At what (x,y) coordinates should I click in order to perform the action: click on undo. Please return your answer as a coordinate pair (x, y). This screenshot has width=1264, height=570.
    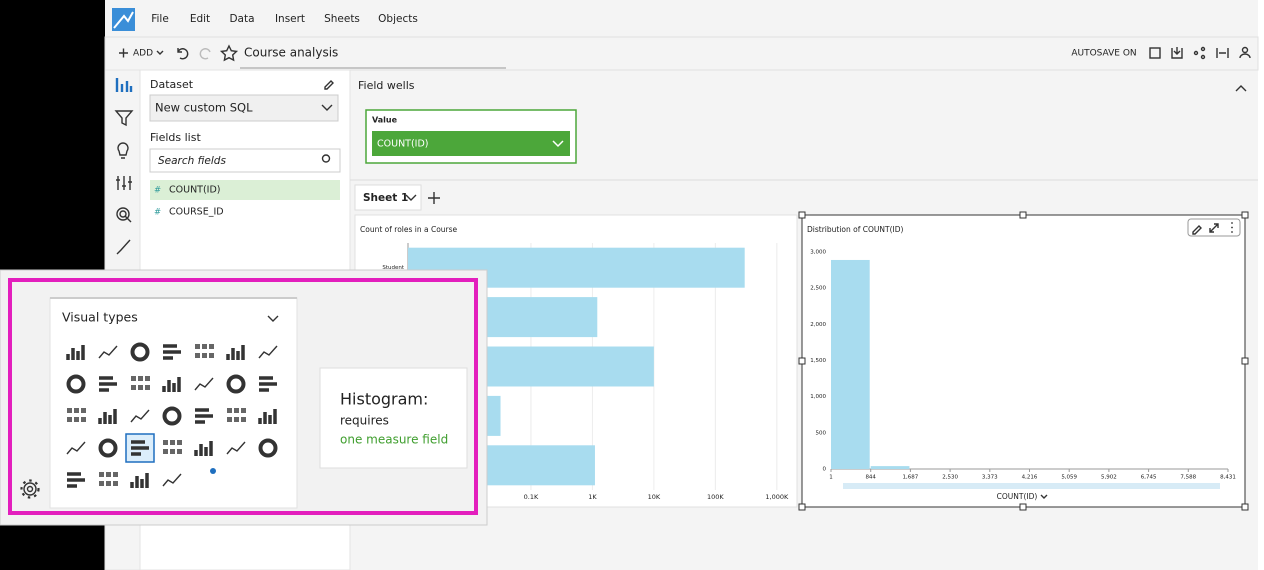
    Looking at the image, I should click on (183, 54).